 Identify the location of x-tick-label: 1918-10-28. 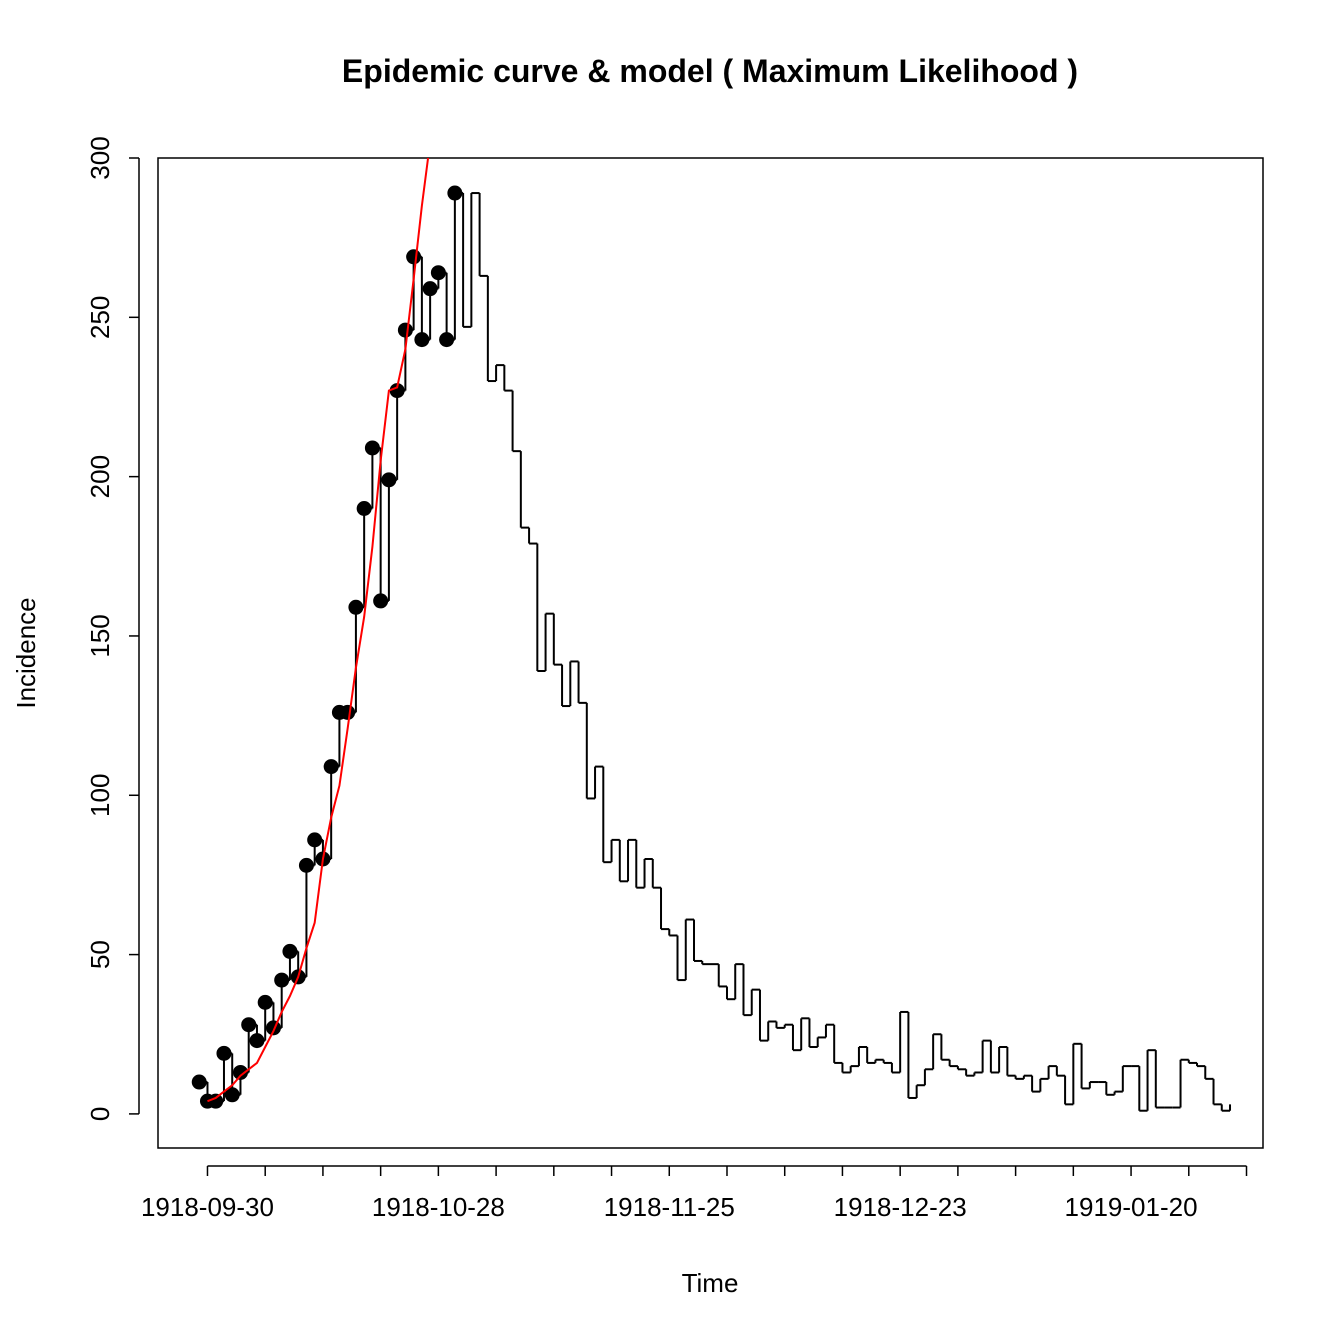
(438, 1207).